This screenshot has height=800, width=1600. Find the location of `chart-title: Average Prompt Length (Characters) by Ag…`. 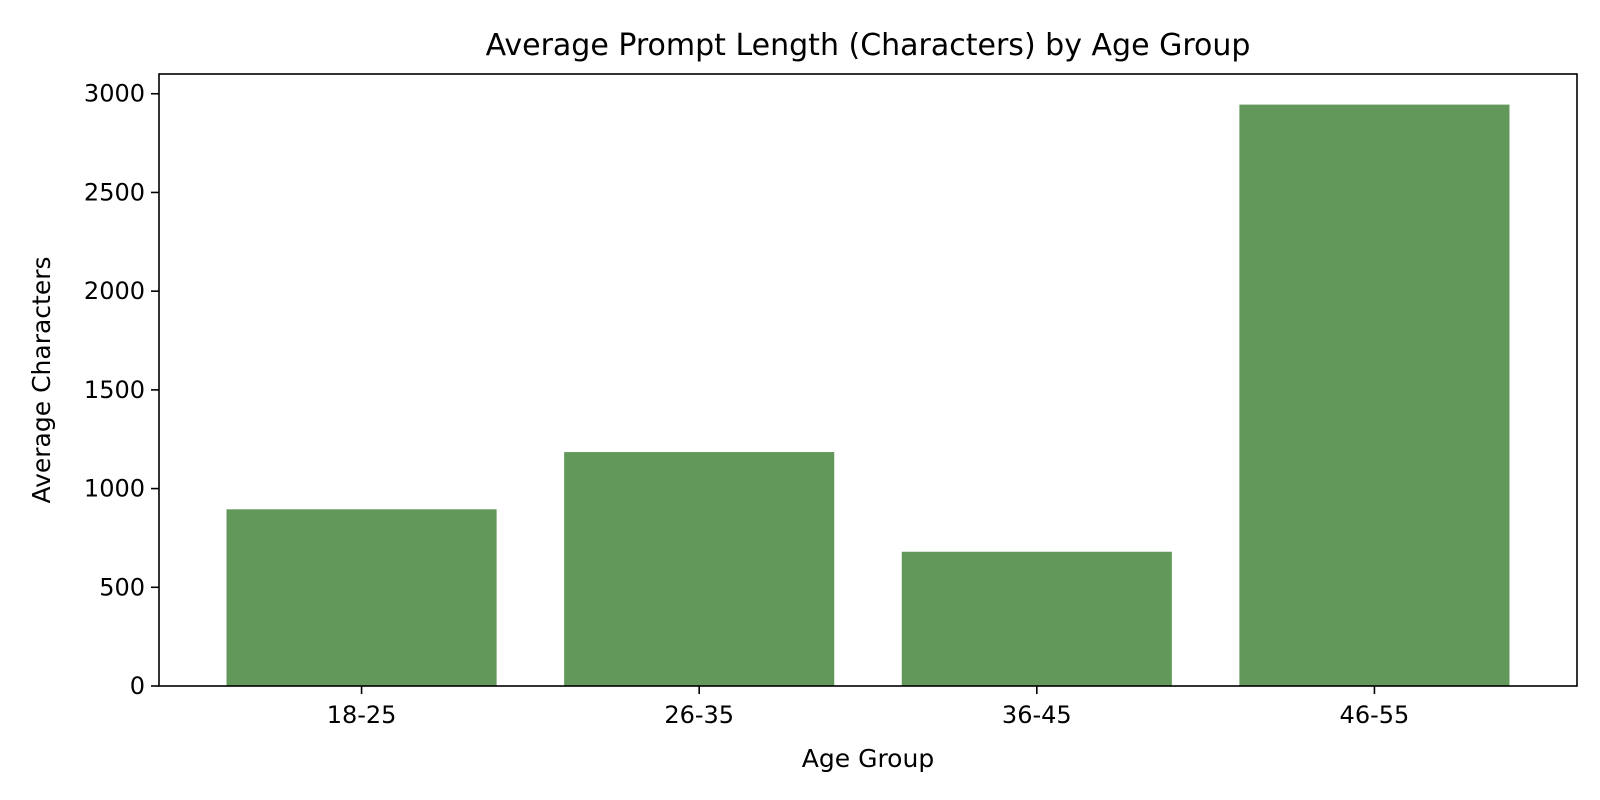

chart-title: Average Prompt Length (Characters) by Ag… is located at coordinates (868, 45).